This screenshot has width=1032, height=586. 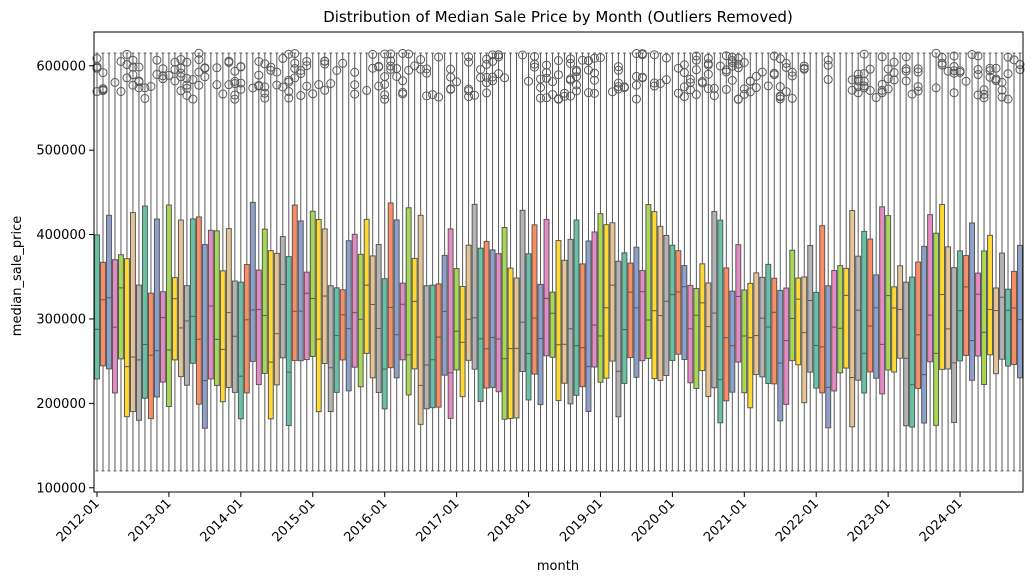 What do you see at coordinates (725, 520) in the screenshot?
I see `x-tick-label: 2021-01` at bounding box center [725, 520].